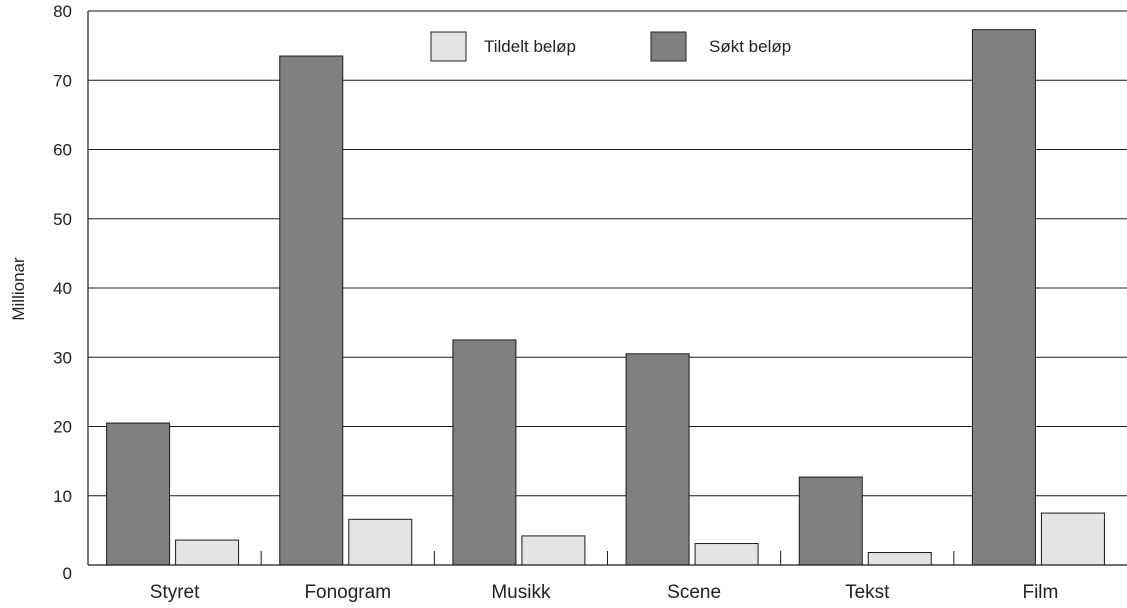 This screenshot has height=608, width=1127. I want to click on y-tick-labels: 0 10 20 30 40 50 60 70 80, so click(62, 292).